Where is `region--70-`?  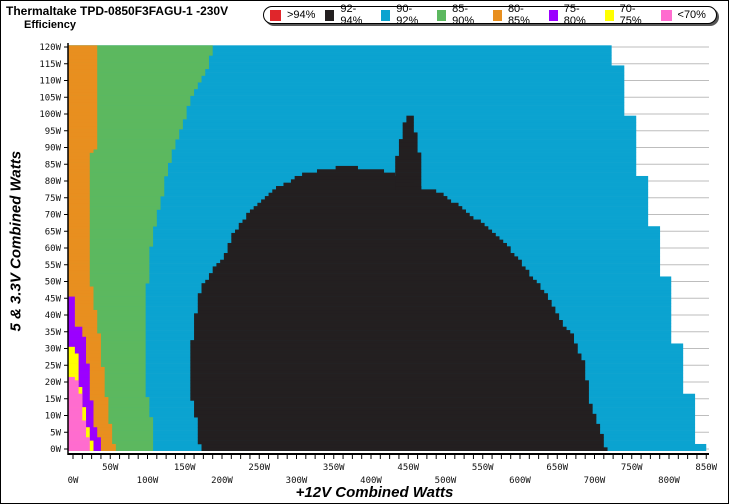
region--70- is located at coordinates (79, 413).